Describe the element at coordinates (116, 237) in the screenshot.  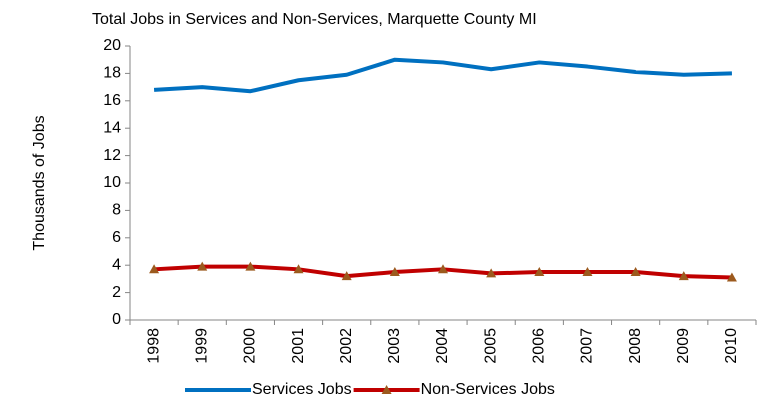
I see `y-tick-label: 6` at that location.